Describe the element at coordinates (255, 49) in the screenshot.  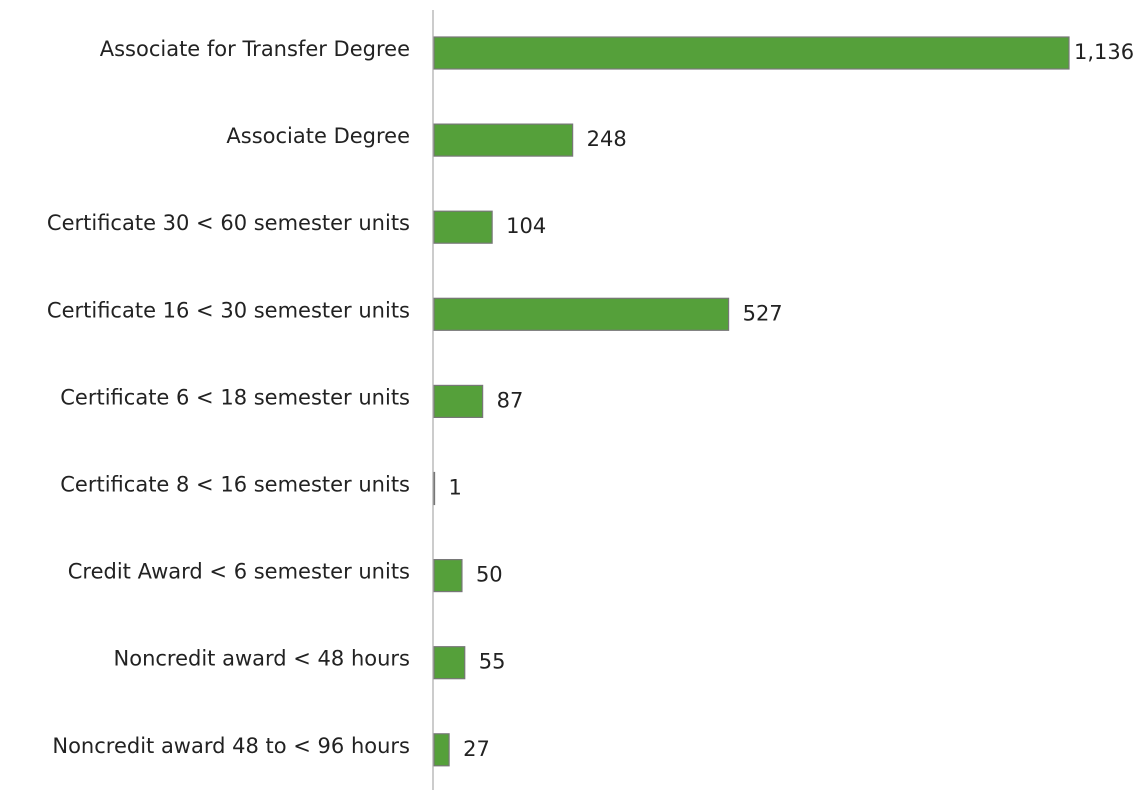
I see `category-label: Associate for Transfer Degree` at that location.